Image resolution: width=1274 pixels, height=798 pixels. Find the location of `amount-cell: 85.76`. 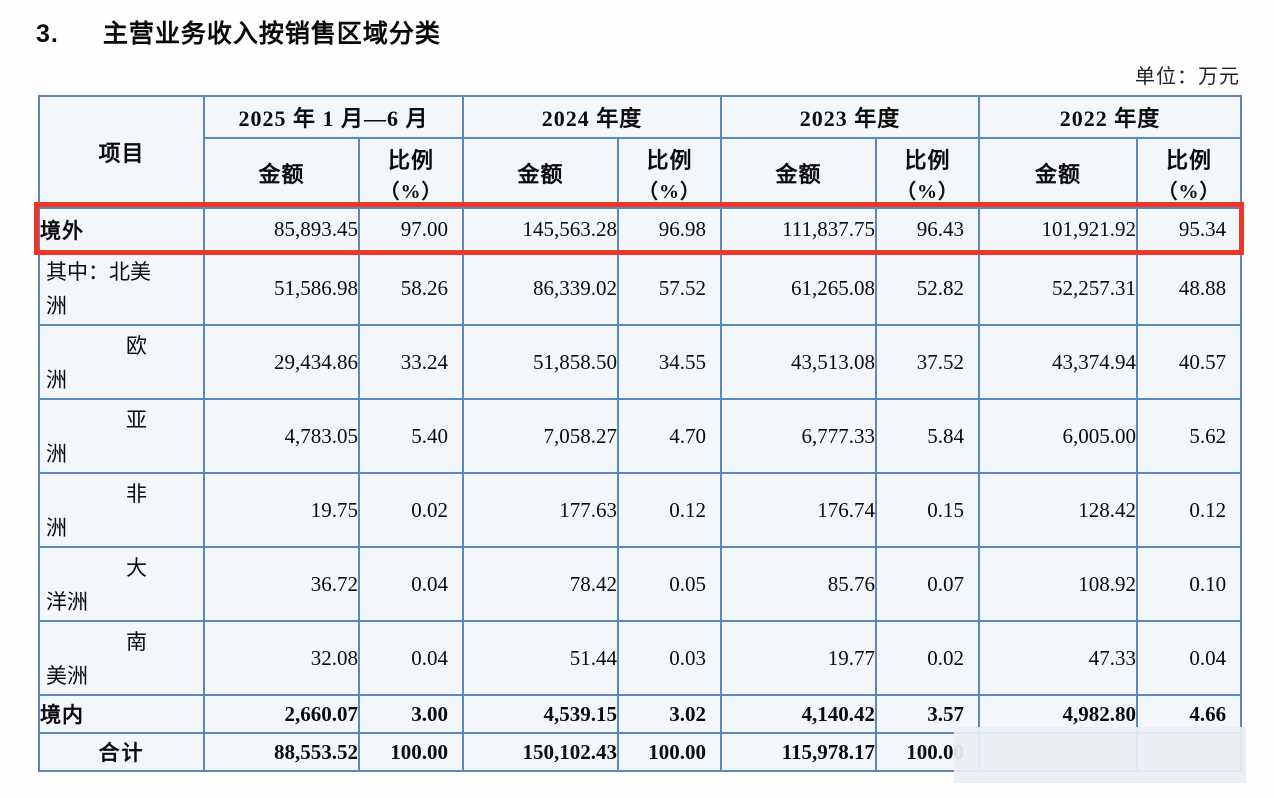

amount-cell: 85.76 is located at coordinates (799, 584).